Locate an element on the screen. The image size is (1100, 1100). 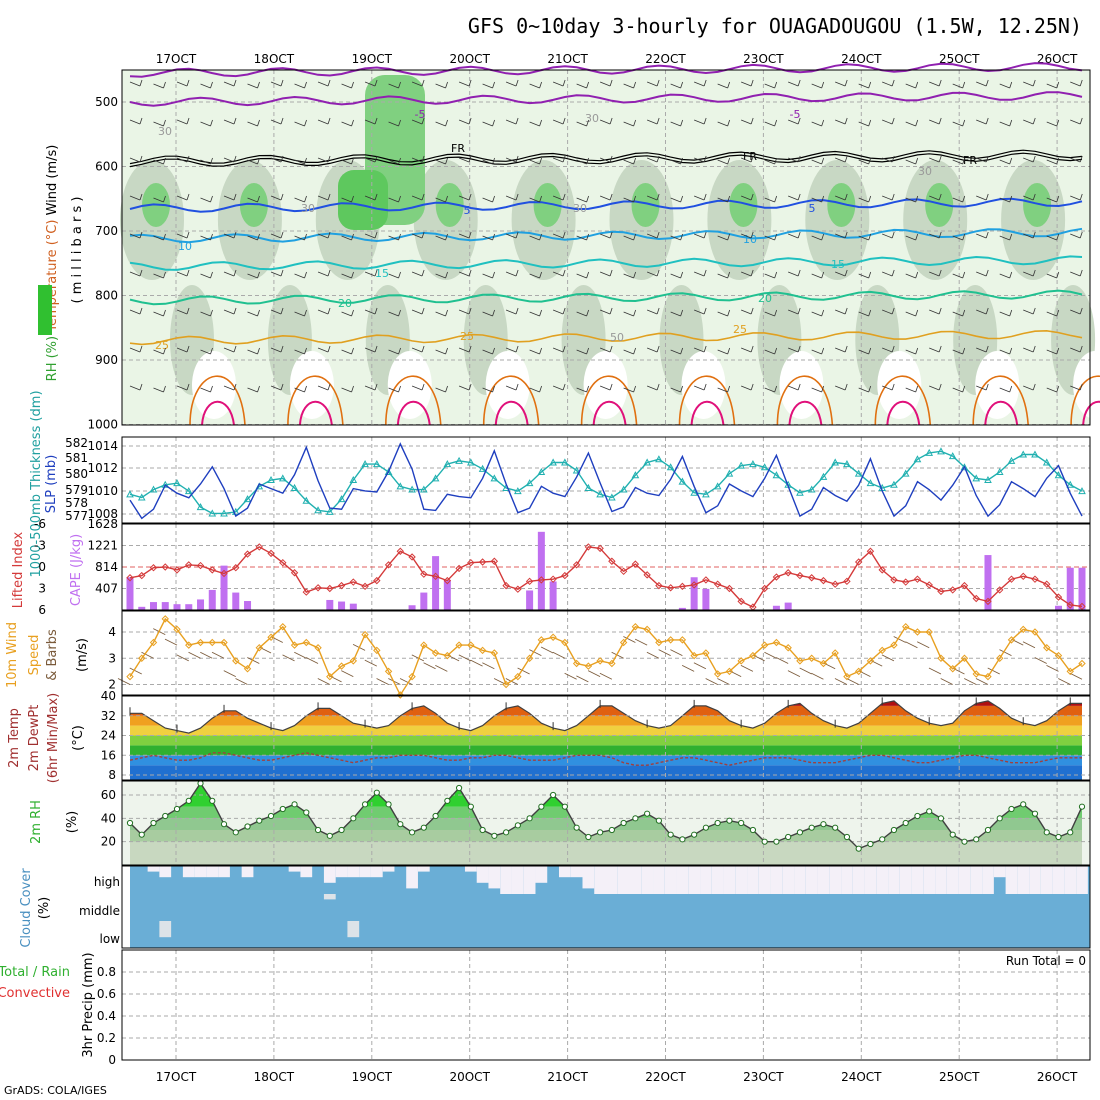
pressure-tick-label: 700 is located at coordinates (106, 231).